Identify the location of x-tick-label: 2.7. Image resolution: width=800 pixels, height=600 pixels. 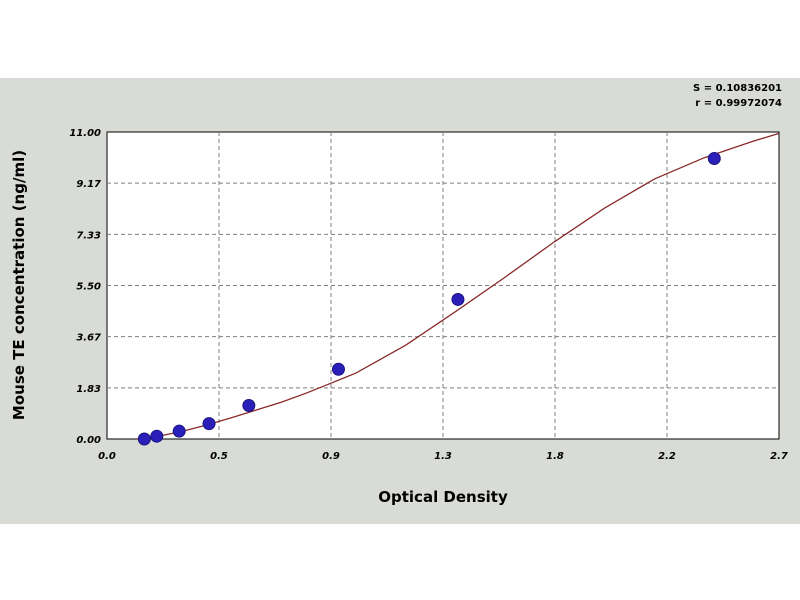
(779, 456).